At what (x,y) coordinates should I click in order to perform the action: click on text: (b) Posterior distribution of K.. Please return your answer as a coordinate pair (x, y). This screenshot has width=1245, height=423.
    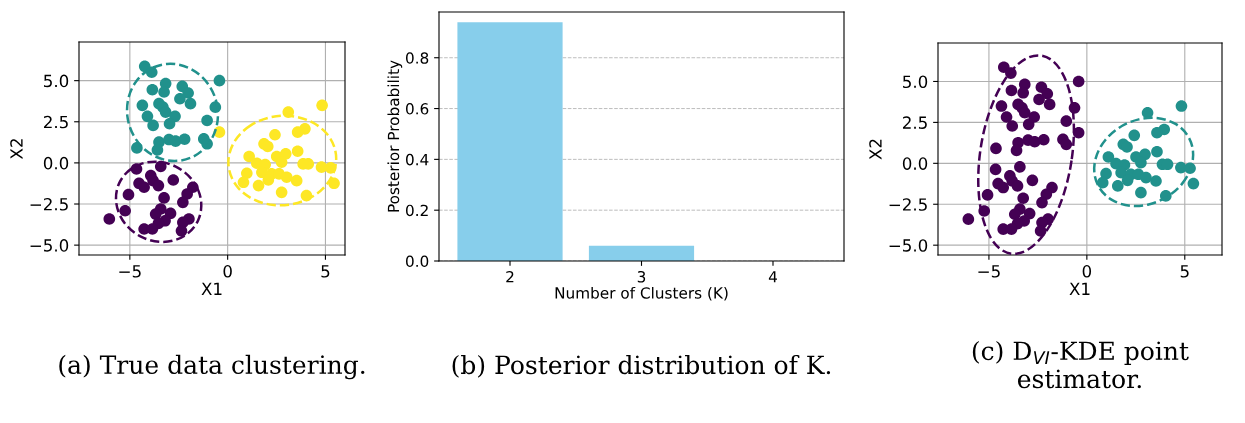
    Looking at the image, I should click on (641, 366).